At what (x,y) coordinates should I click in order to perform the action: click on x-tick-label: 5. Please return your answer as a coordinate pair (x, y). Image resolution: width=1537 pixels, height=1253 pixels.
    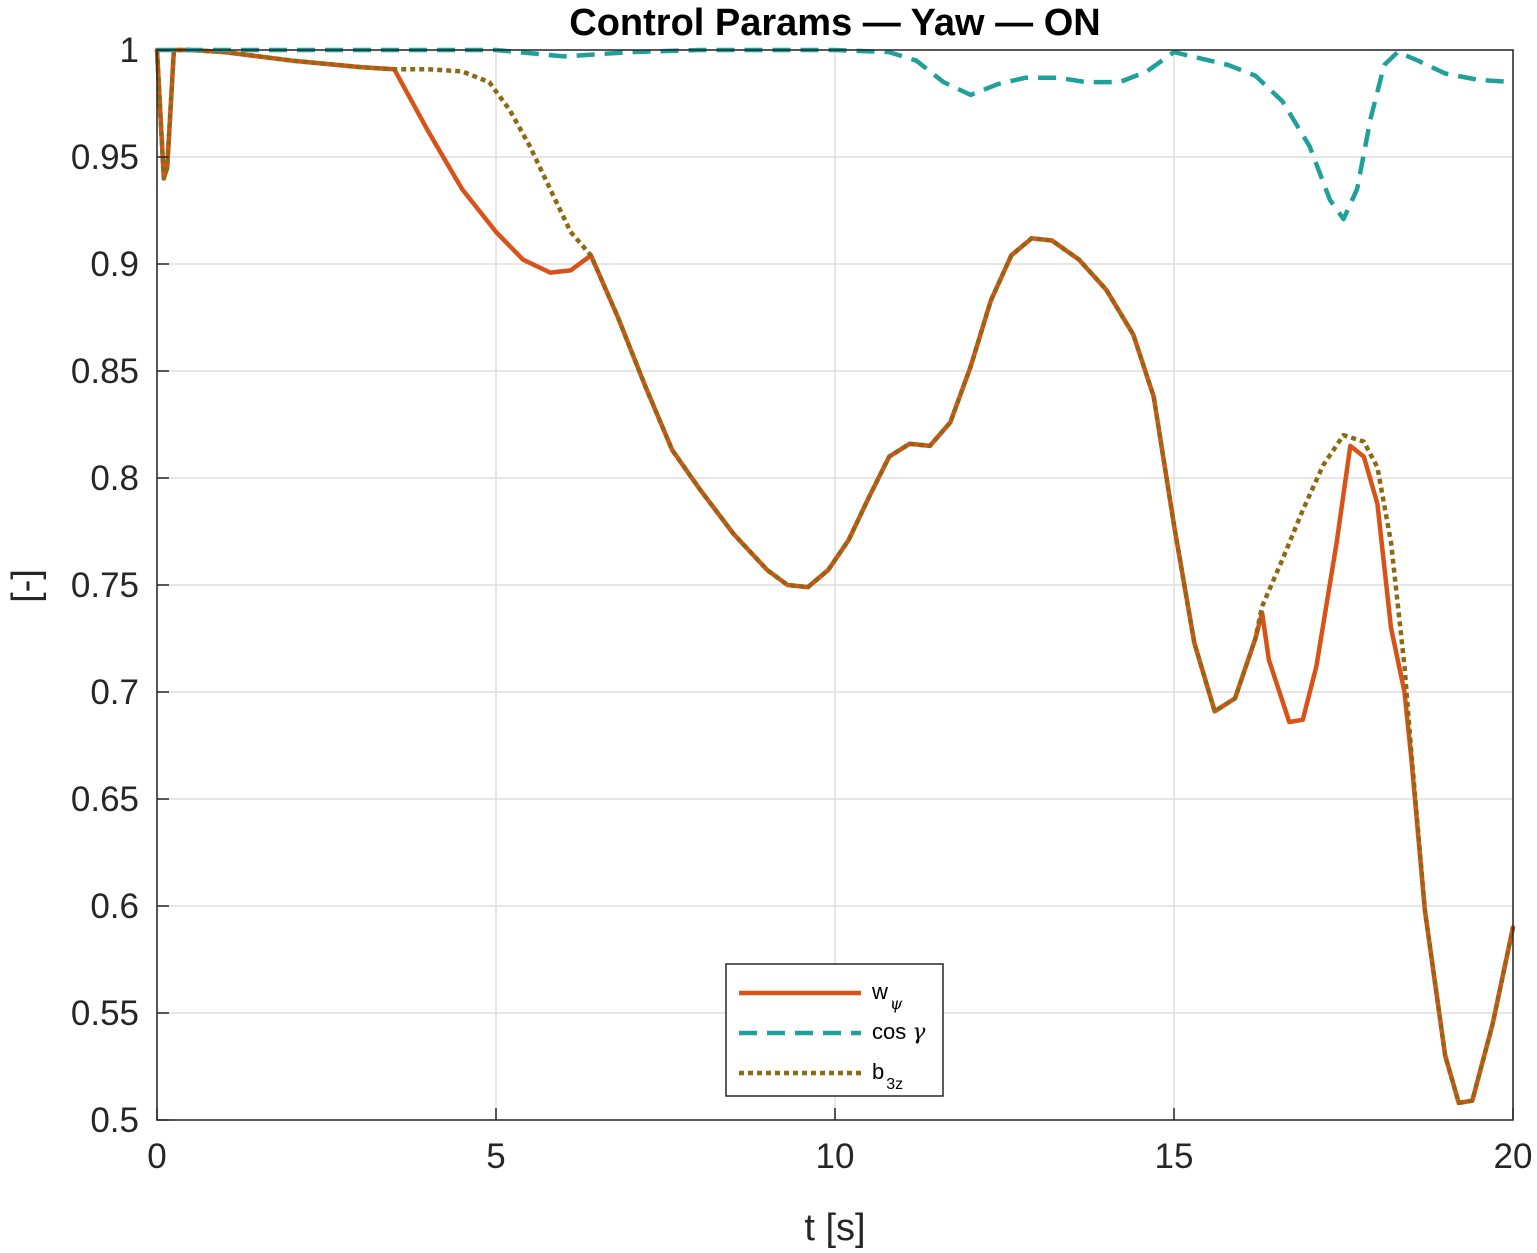
    Looking at the image, I should click on (495, 1156).